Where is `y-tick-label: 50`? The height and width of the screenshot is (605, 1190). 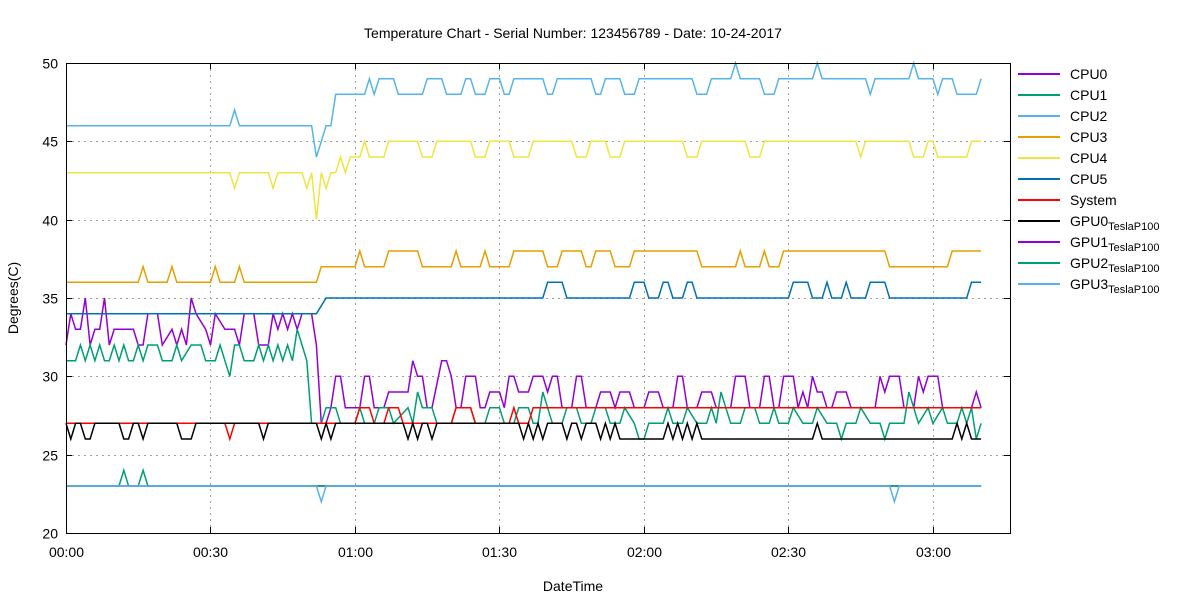 y-tick-label: 50 is located at coordinates (50, 64).